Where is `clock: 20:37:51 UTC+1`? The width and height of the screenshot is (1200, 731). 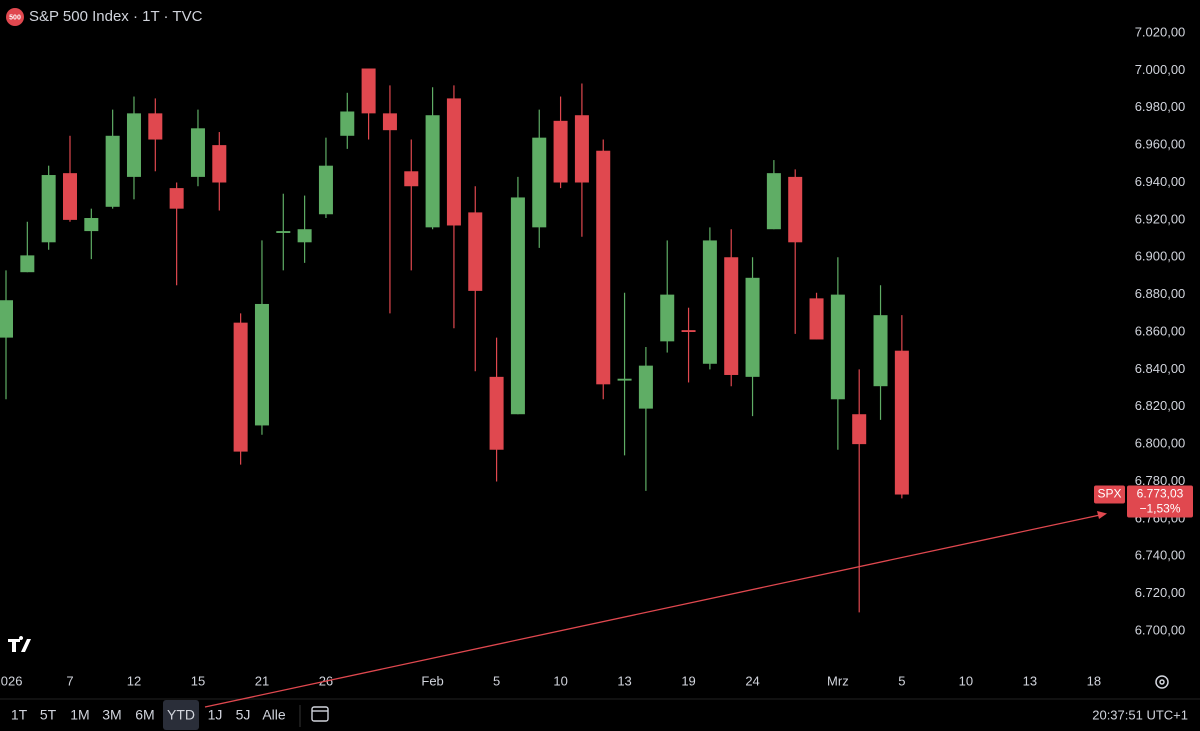
clock: 20:37:51 UTC+1 is located at coordinates (1140, 714).